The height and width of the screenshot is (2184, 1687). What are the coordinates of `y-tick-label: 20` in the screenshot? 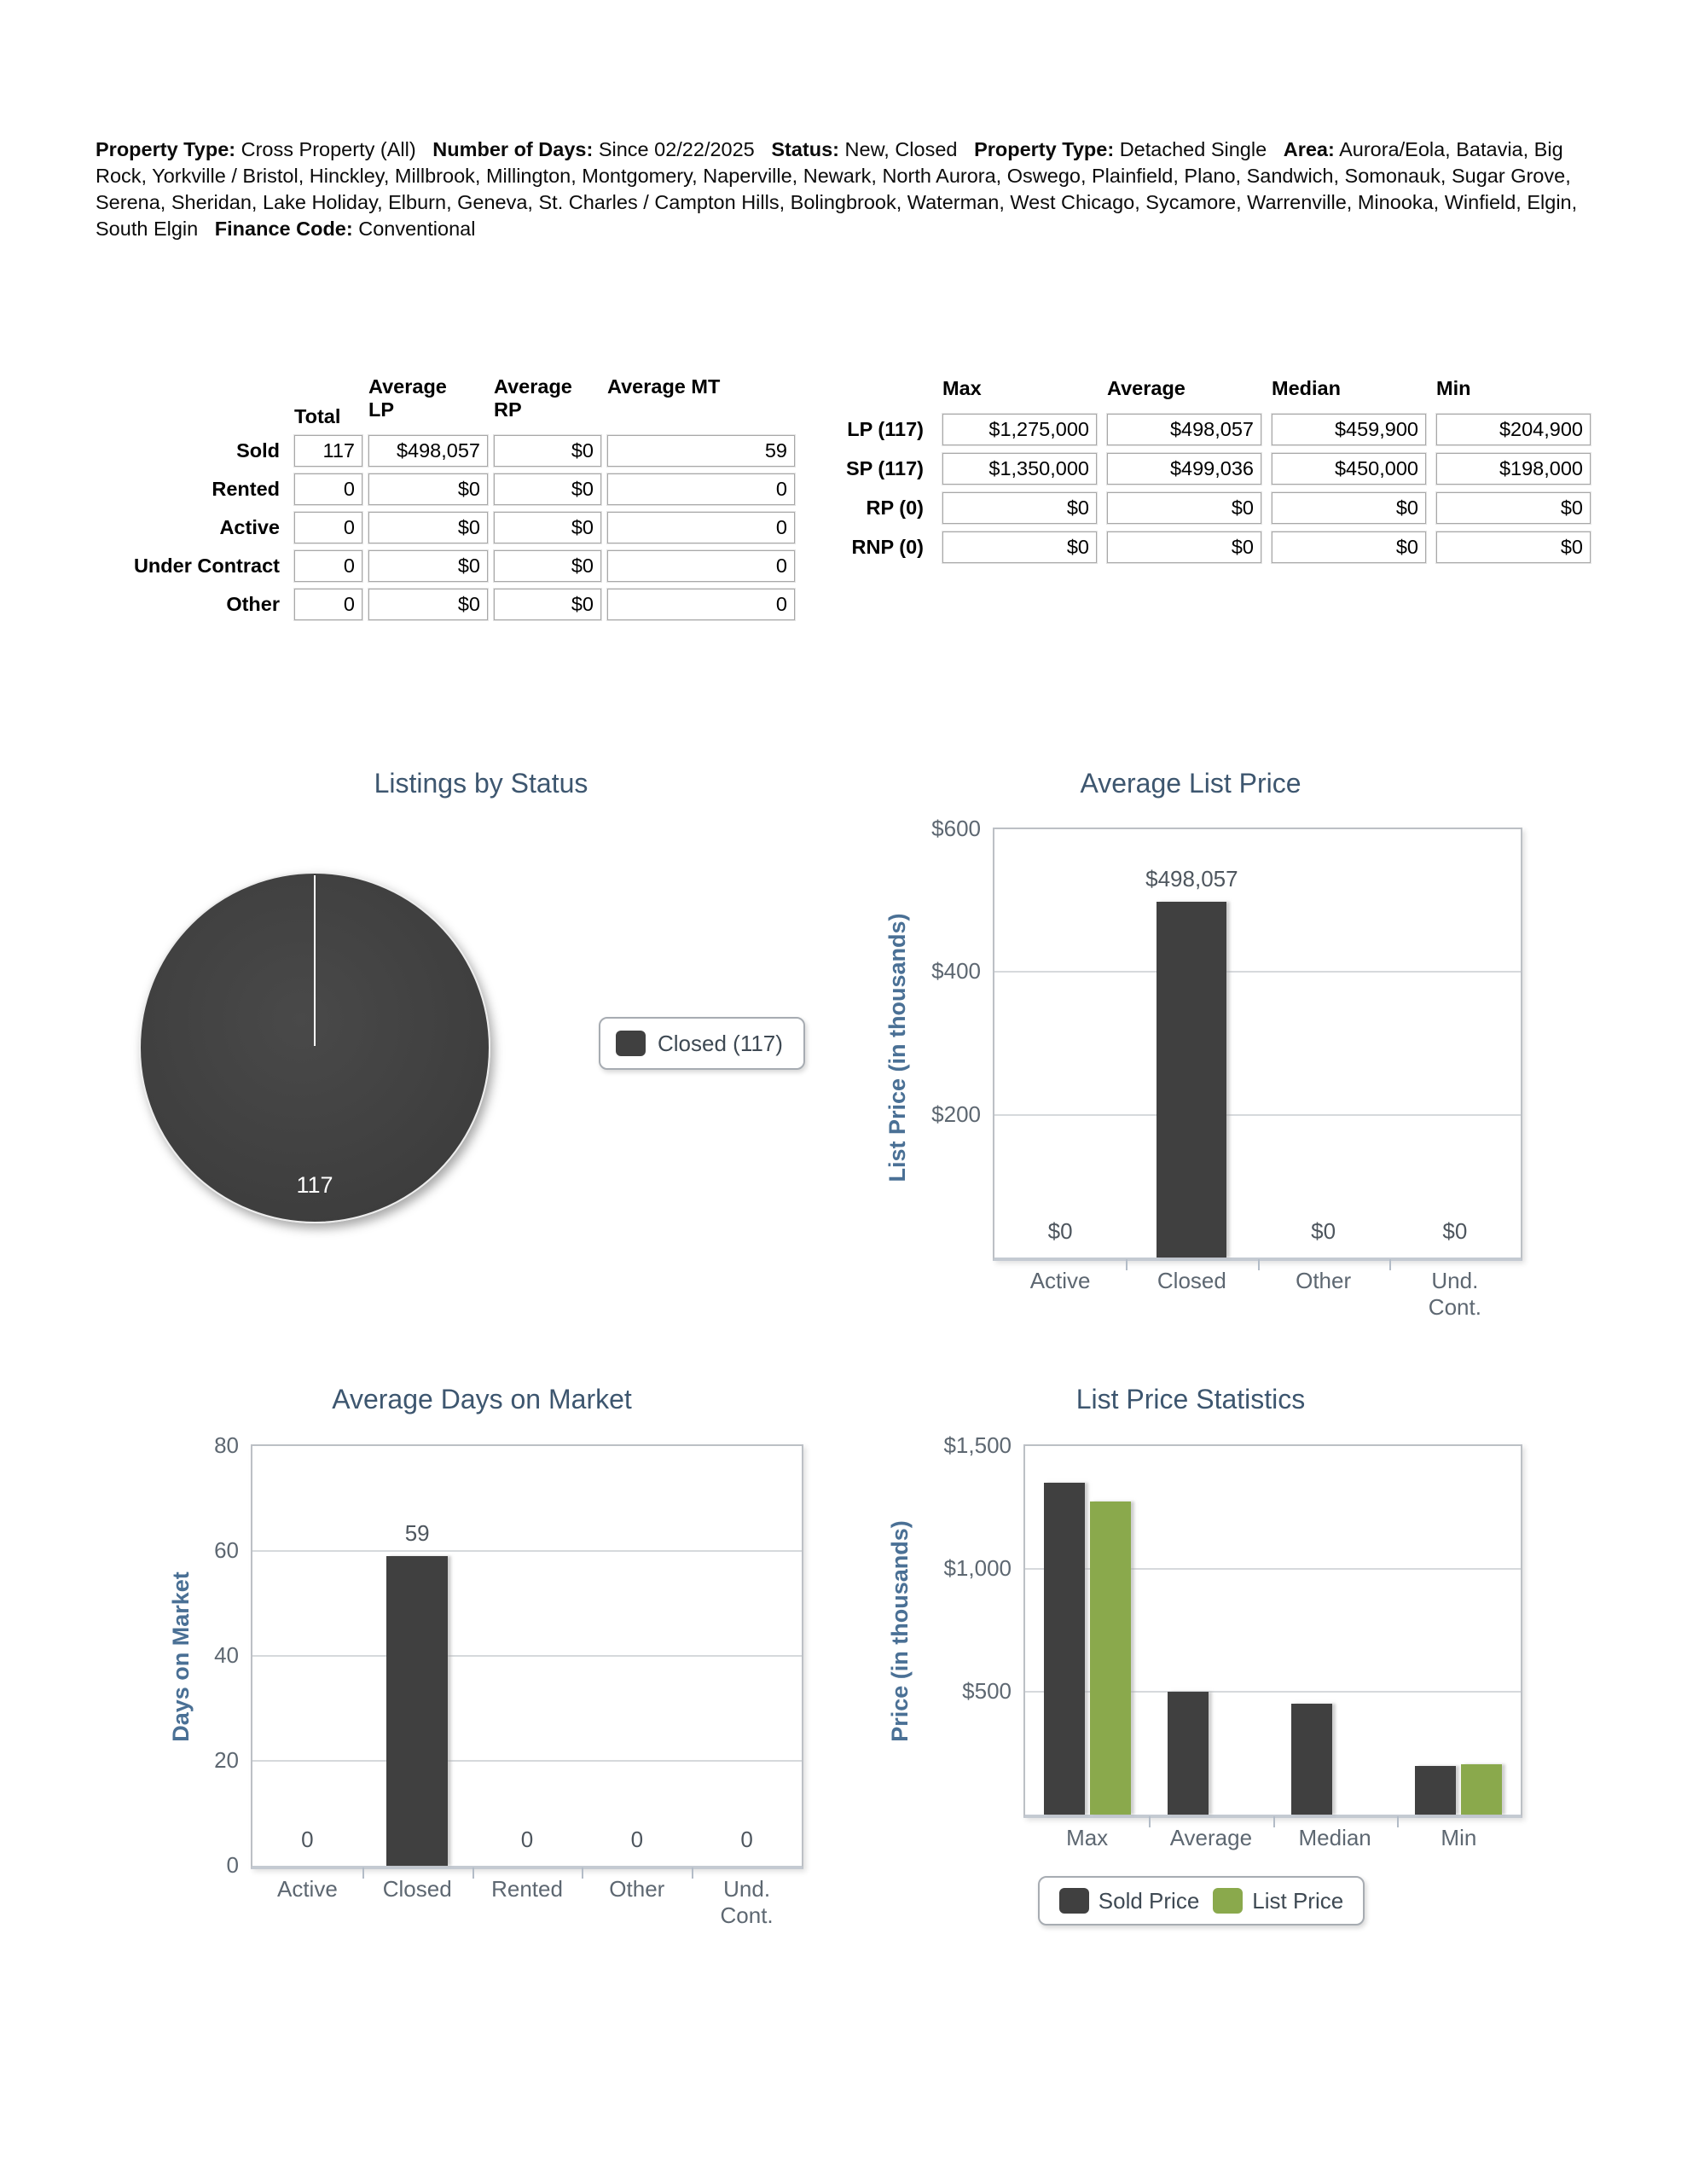 It's located at (226, 1760).